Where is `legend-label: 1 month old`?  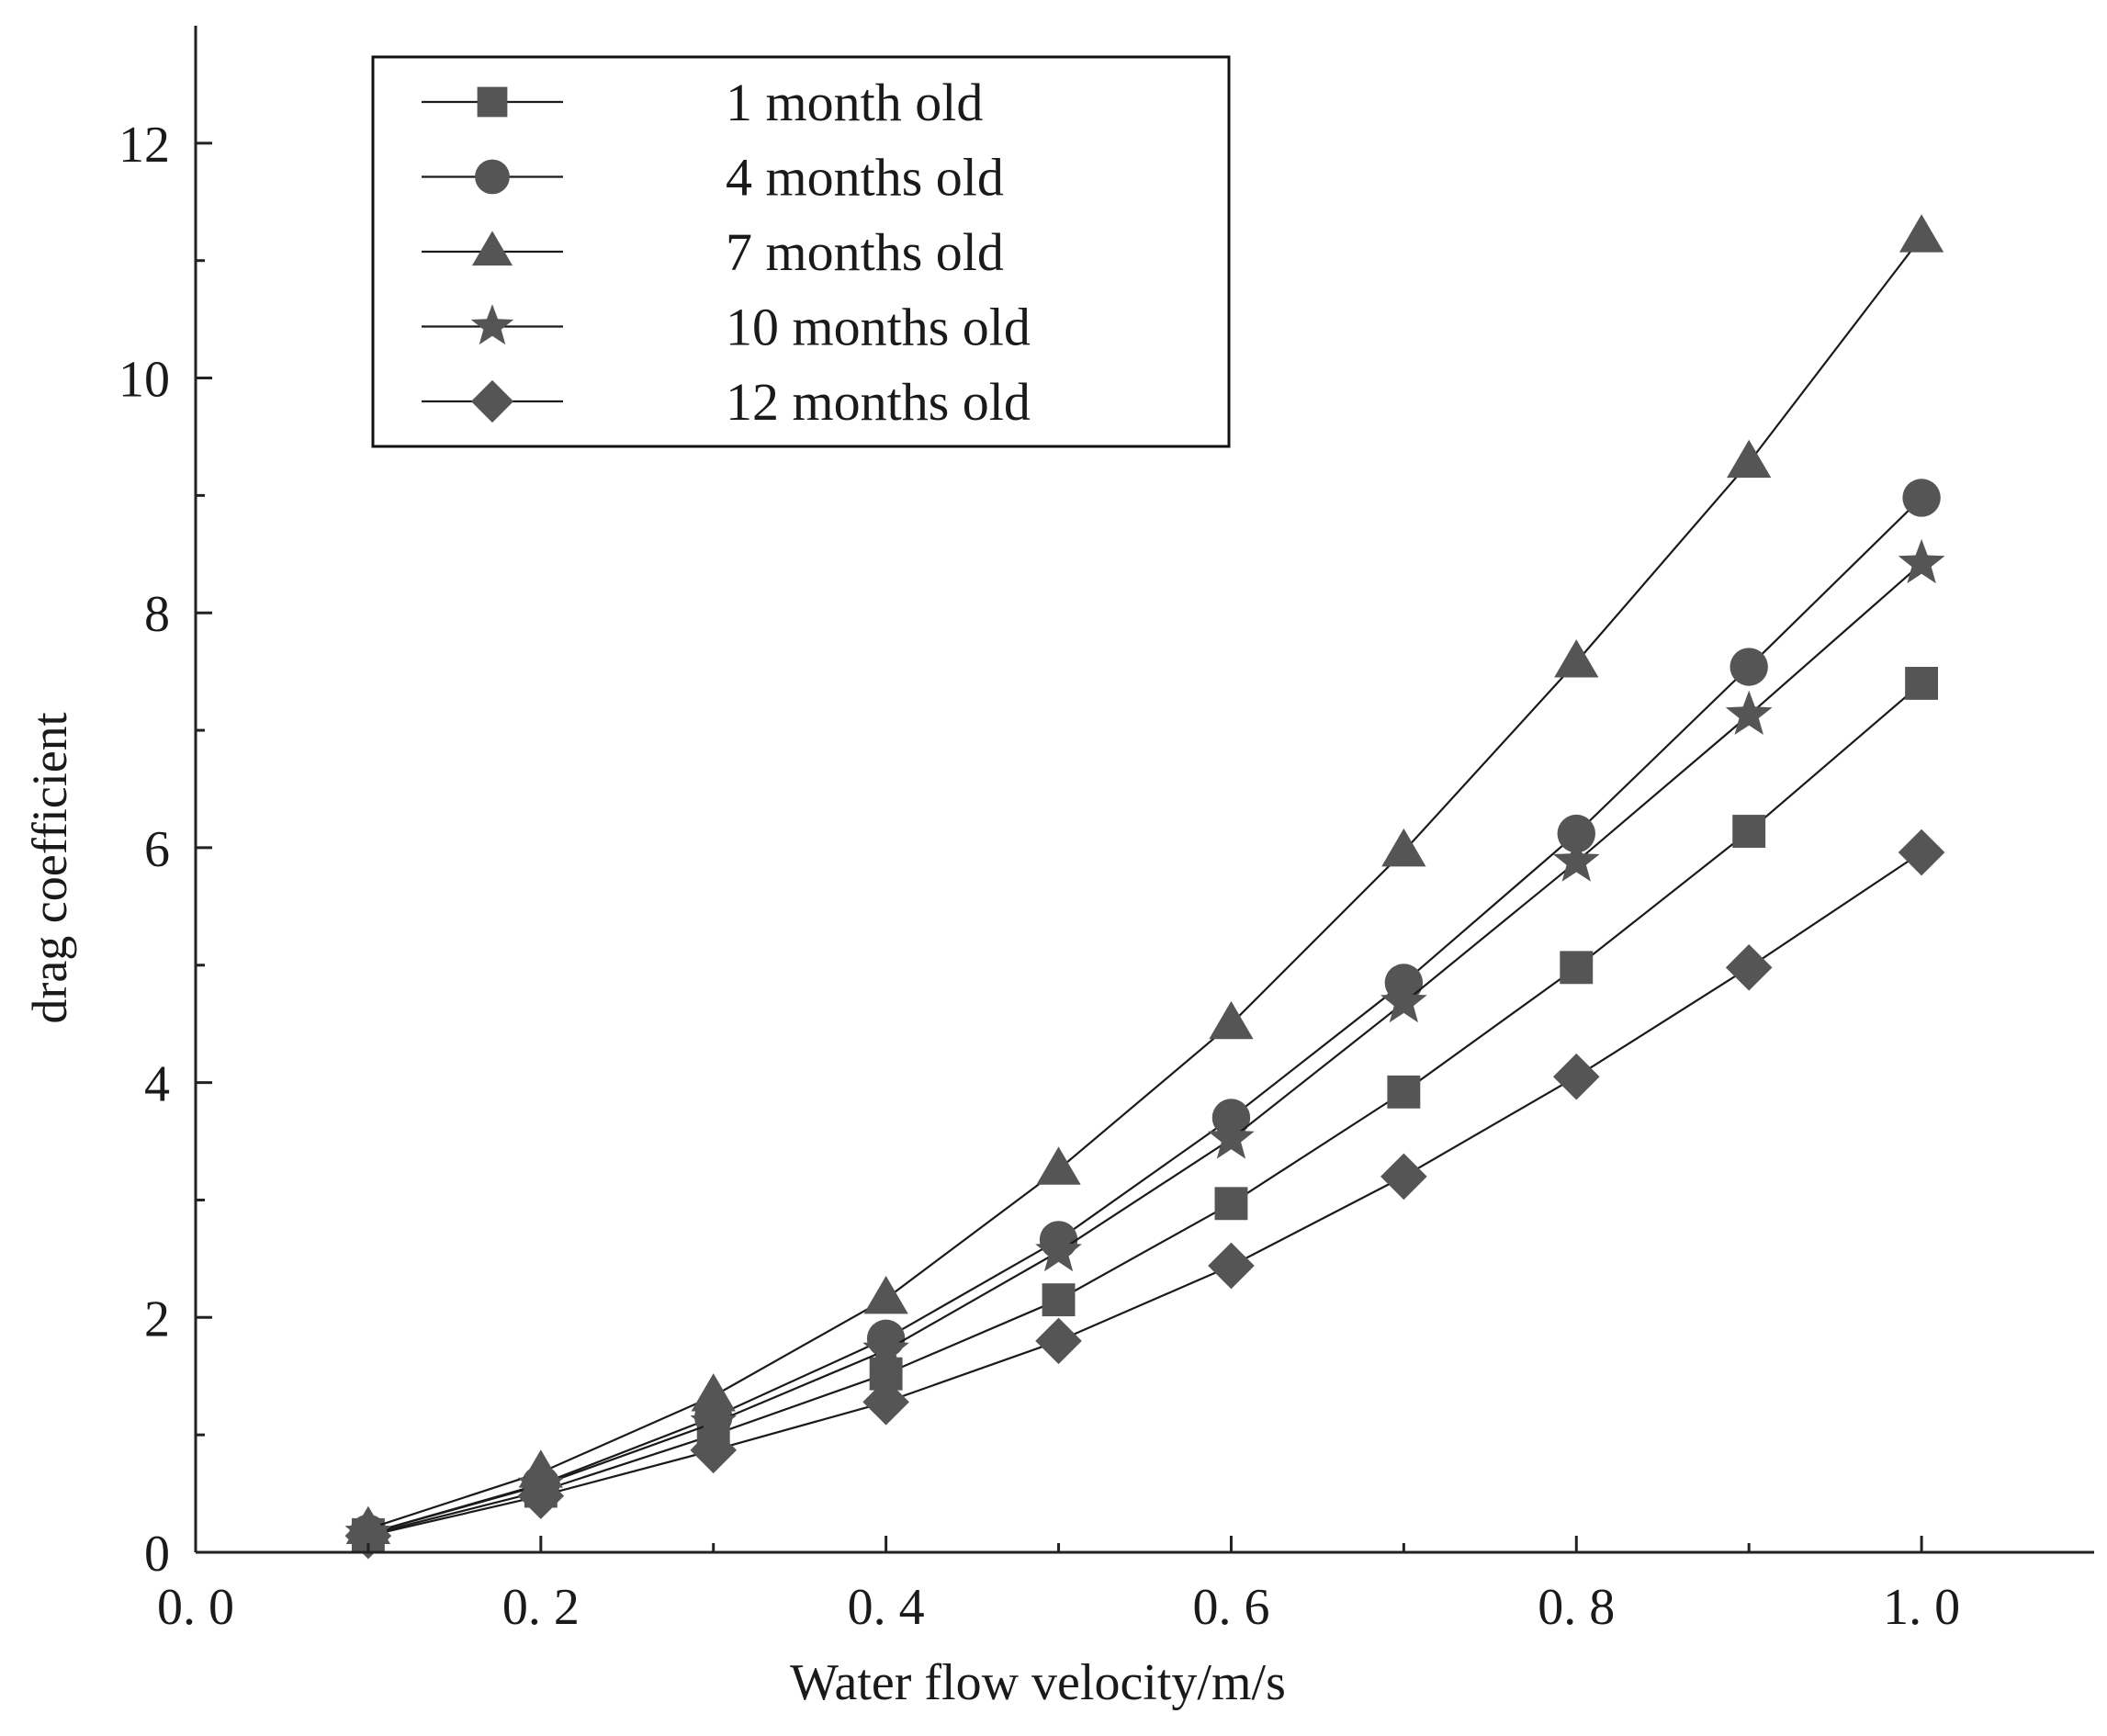 legend-label: 1 month old is located at coordinates (855, 102).